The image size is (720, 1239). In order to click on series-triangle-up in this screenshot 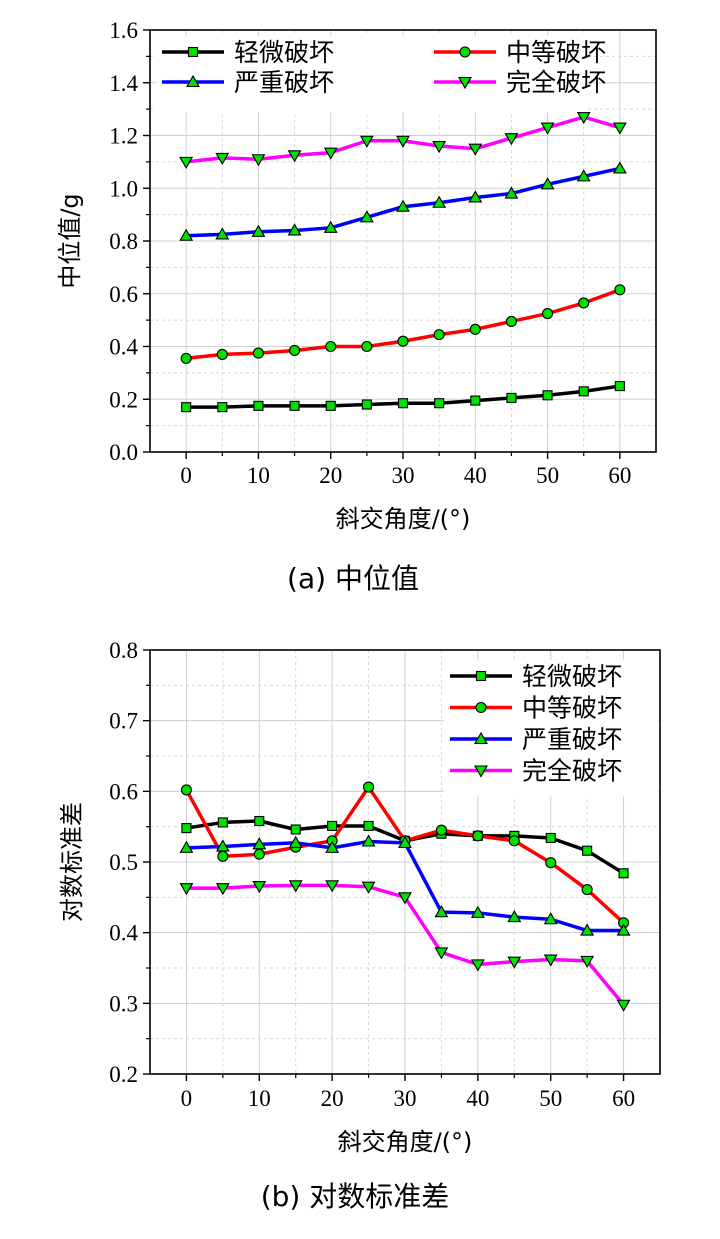, I will do `click(403, 201)`.